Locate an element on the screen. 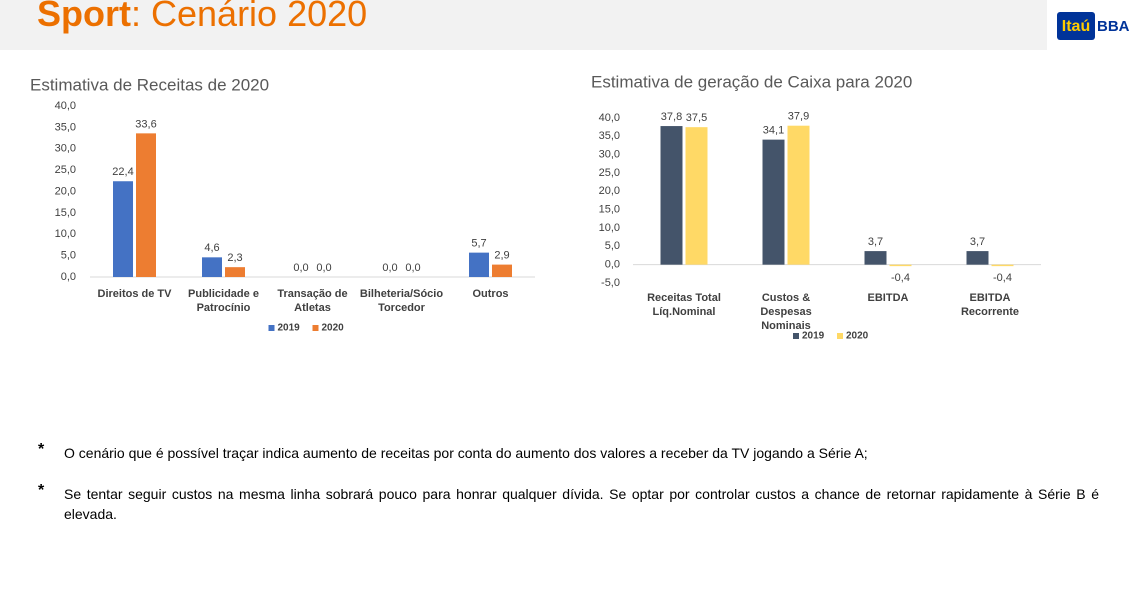  value-label: 2,9 is located at coordinates (501, 256).